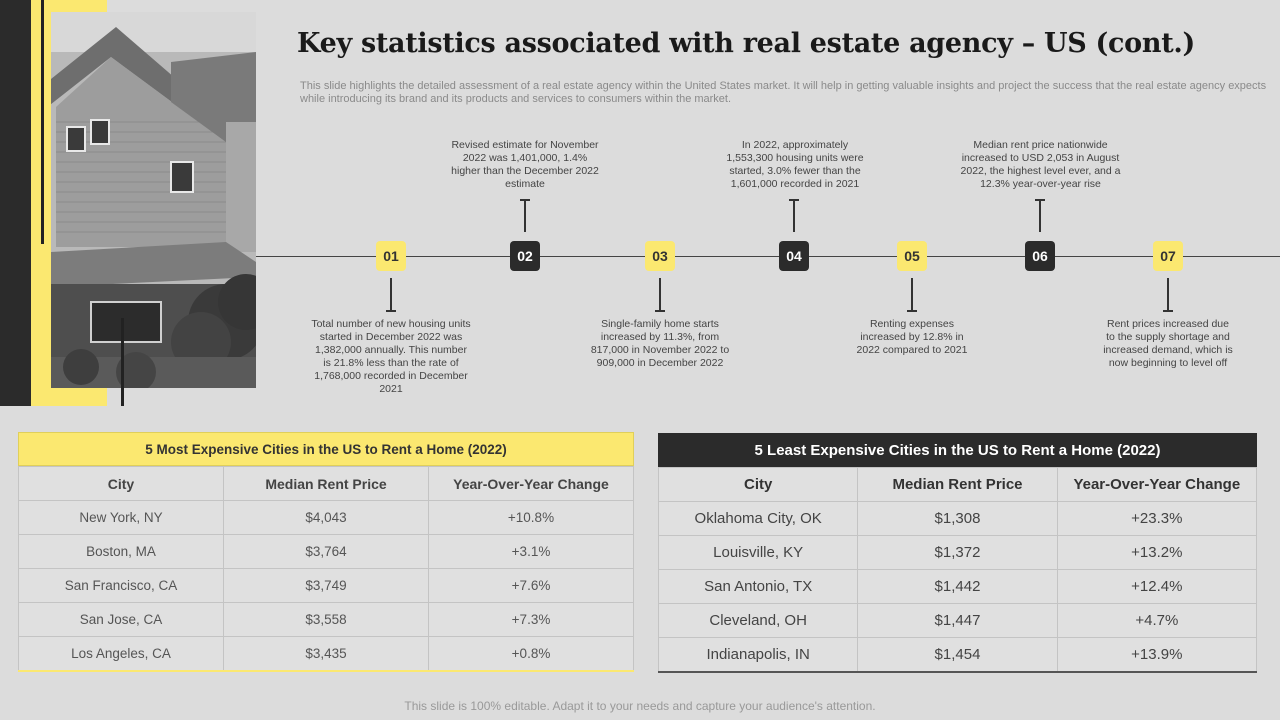 Image resolution: width=1280 pixels, height=720 pixels. I want to click on table-cell: +23.3%, so click(1157, 518).